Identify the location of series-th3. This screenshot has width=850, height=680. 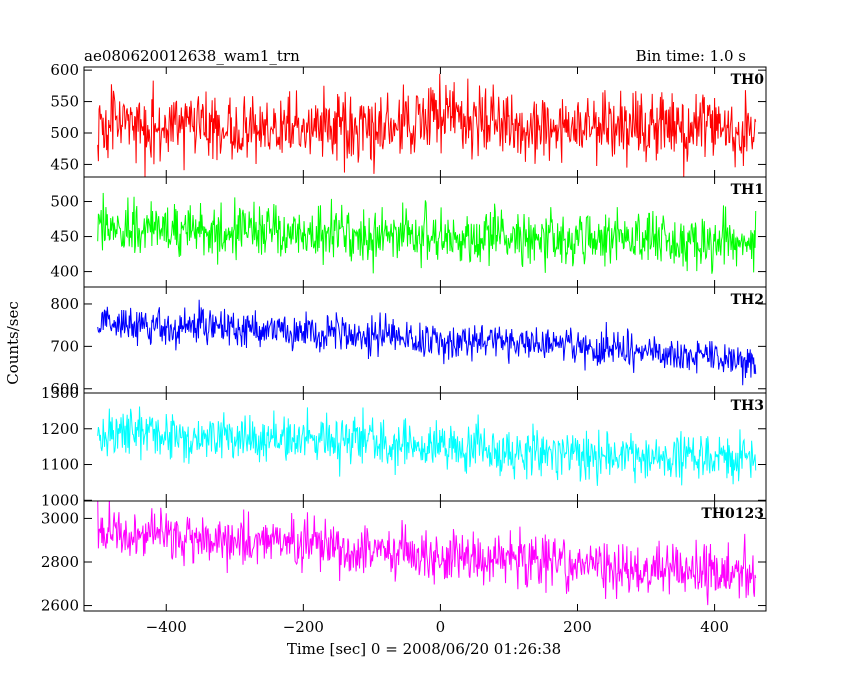
(427, 446).